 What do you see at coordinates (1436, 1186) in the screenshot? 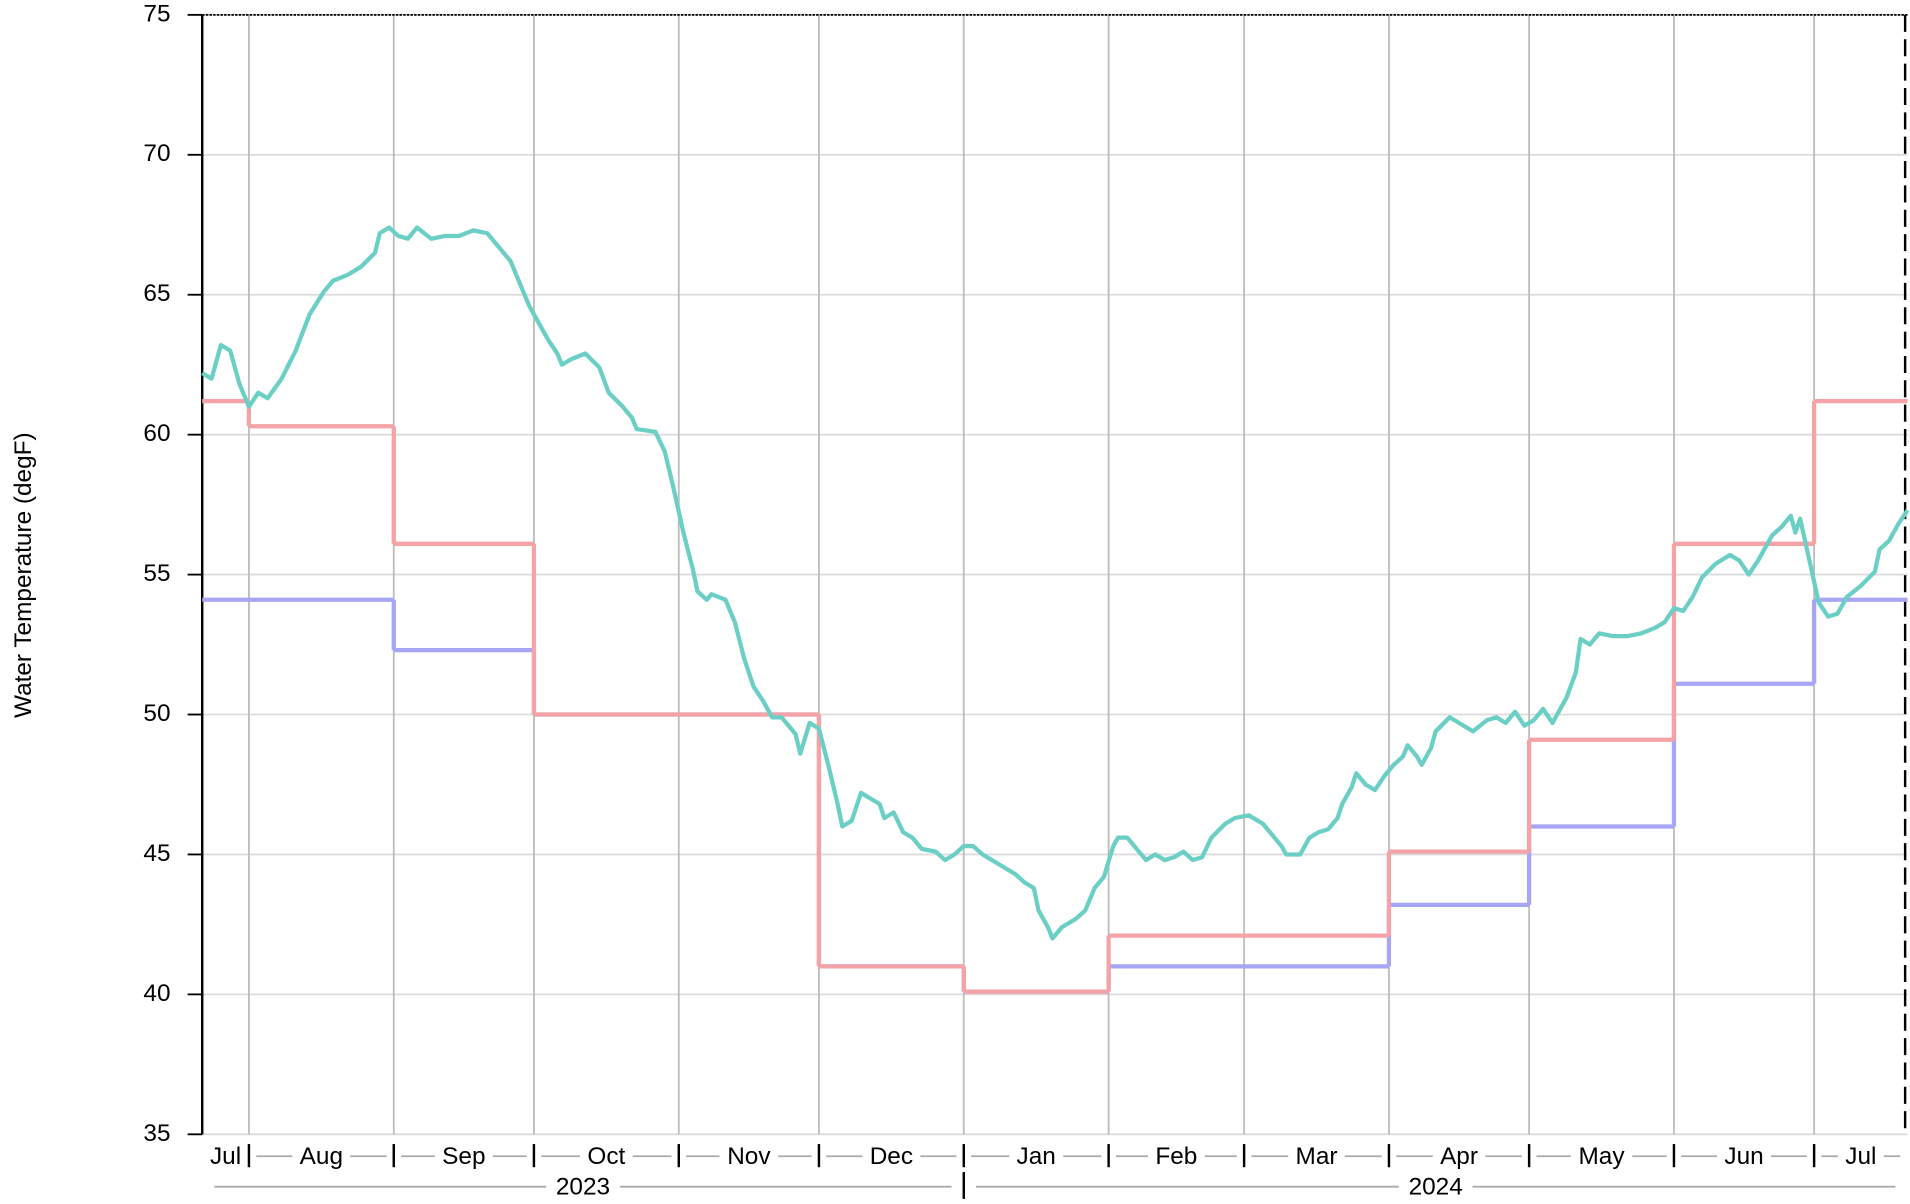
I see `year-label: 2024` at bounding box center [1436, 1186].